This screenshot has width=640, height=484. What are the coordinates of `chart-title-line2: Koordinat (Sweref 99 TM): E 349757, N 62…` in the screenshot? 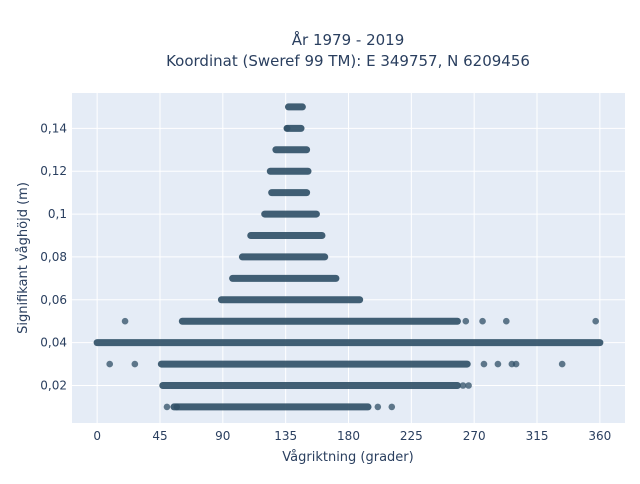 It's located at (348, 61).